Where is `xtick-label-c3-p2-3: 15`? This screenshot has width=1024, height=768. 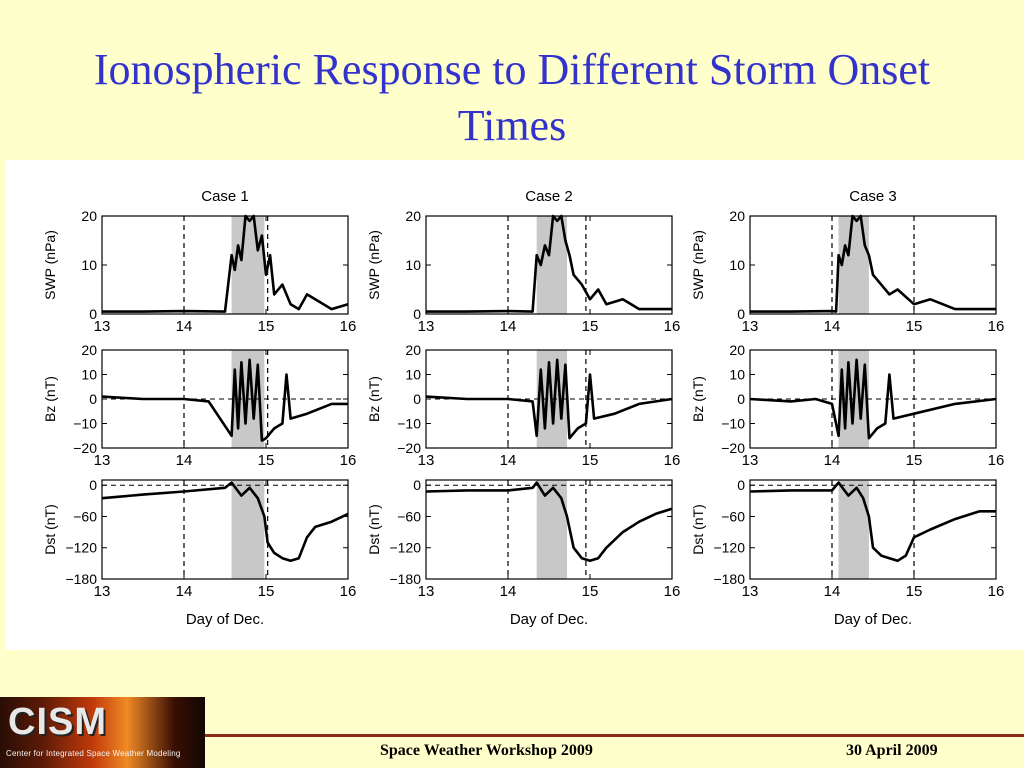 xtick-label-c3-p2-3: 15 is located at coordinates (914, 460).